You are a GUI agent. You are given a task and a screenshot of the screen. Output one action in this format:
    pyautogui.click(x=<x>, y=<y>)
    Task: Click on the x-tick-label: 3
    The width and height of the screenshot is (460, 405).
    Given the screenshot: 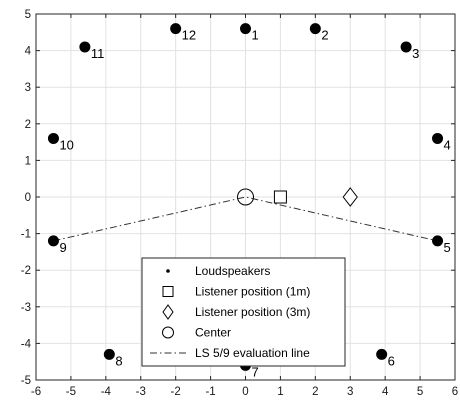 What is the action you would take?
    pyautogui.click(x=350, y=392)
    